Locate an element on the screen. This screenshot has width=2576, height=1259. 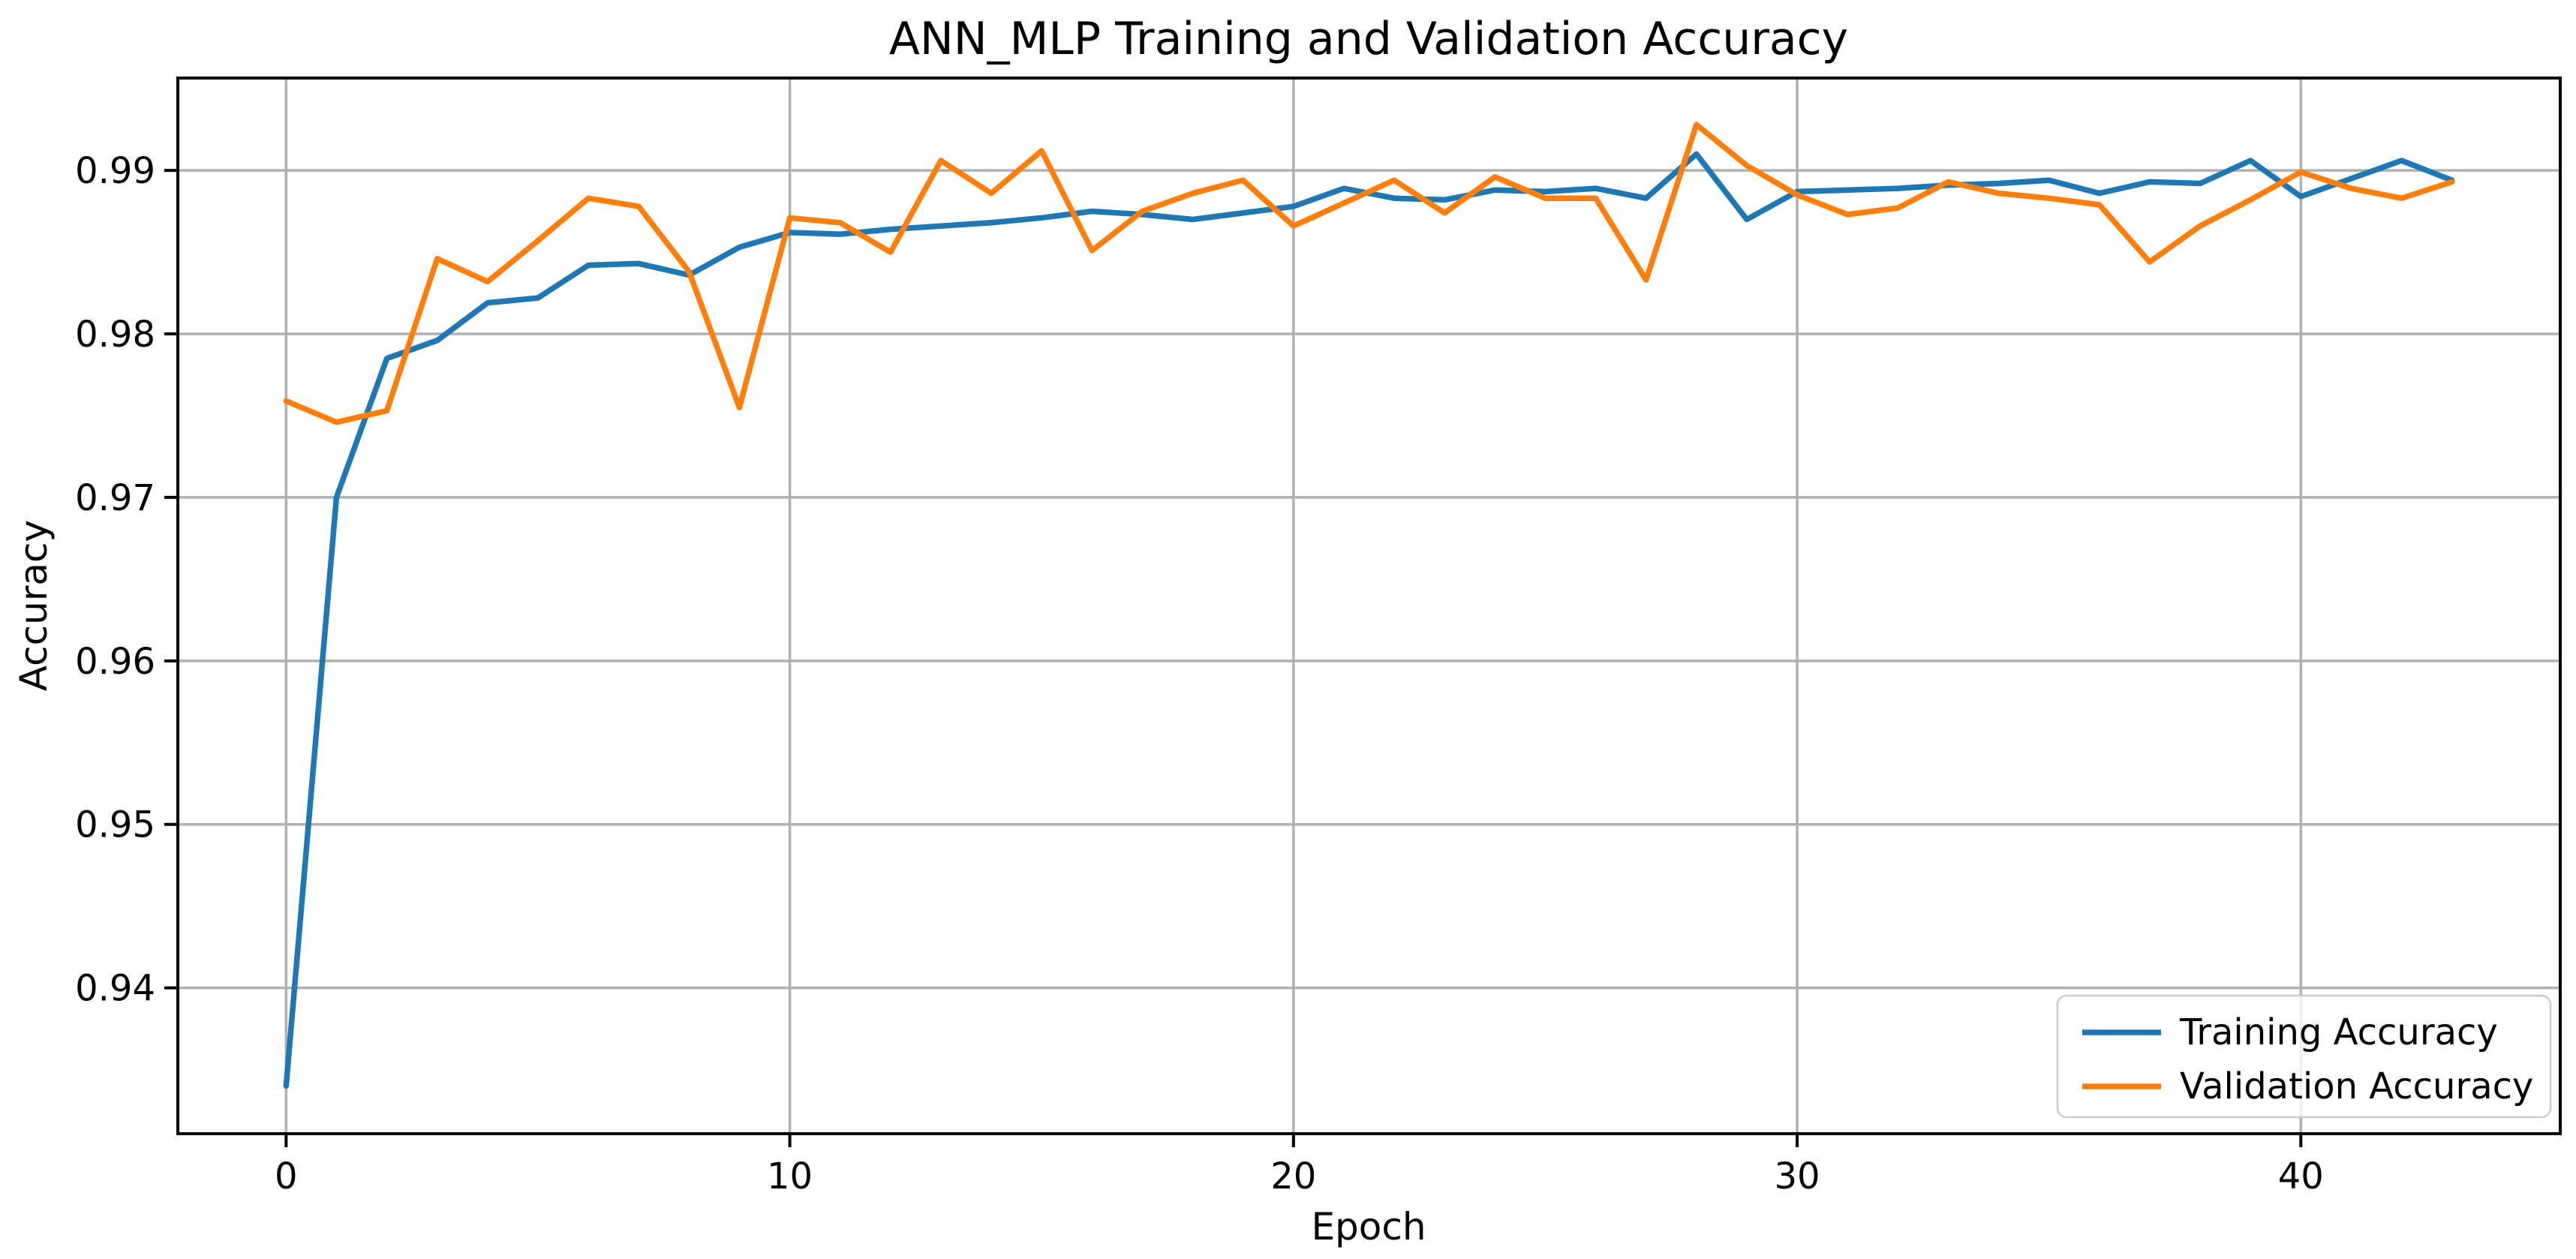
x-tick-label-40: 40 is located at coordinates (2301, 1176).